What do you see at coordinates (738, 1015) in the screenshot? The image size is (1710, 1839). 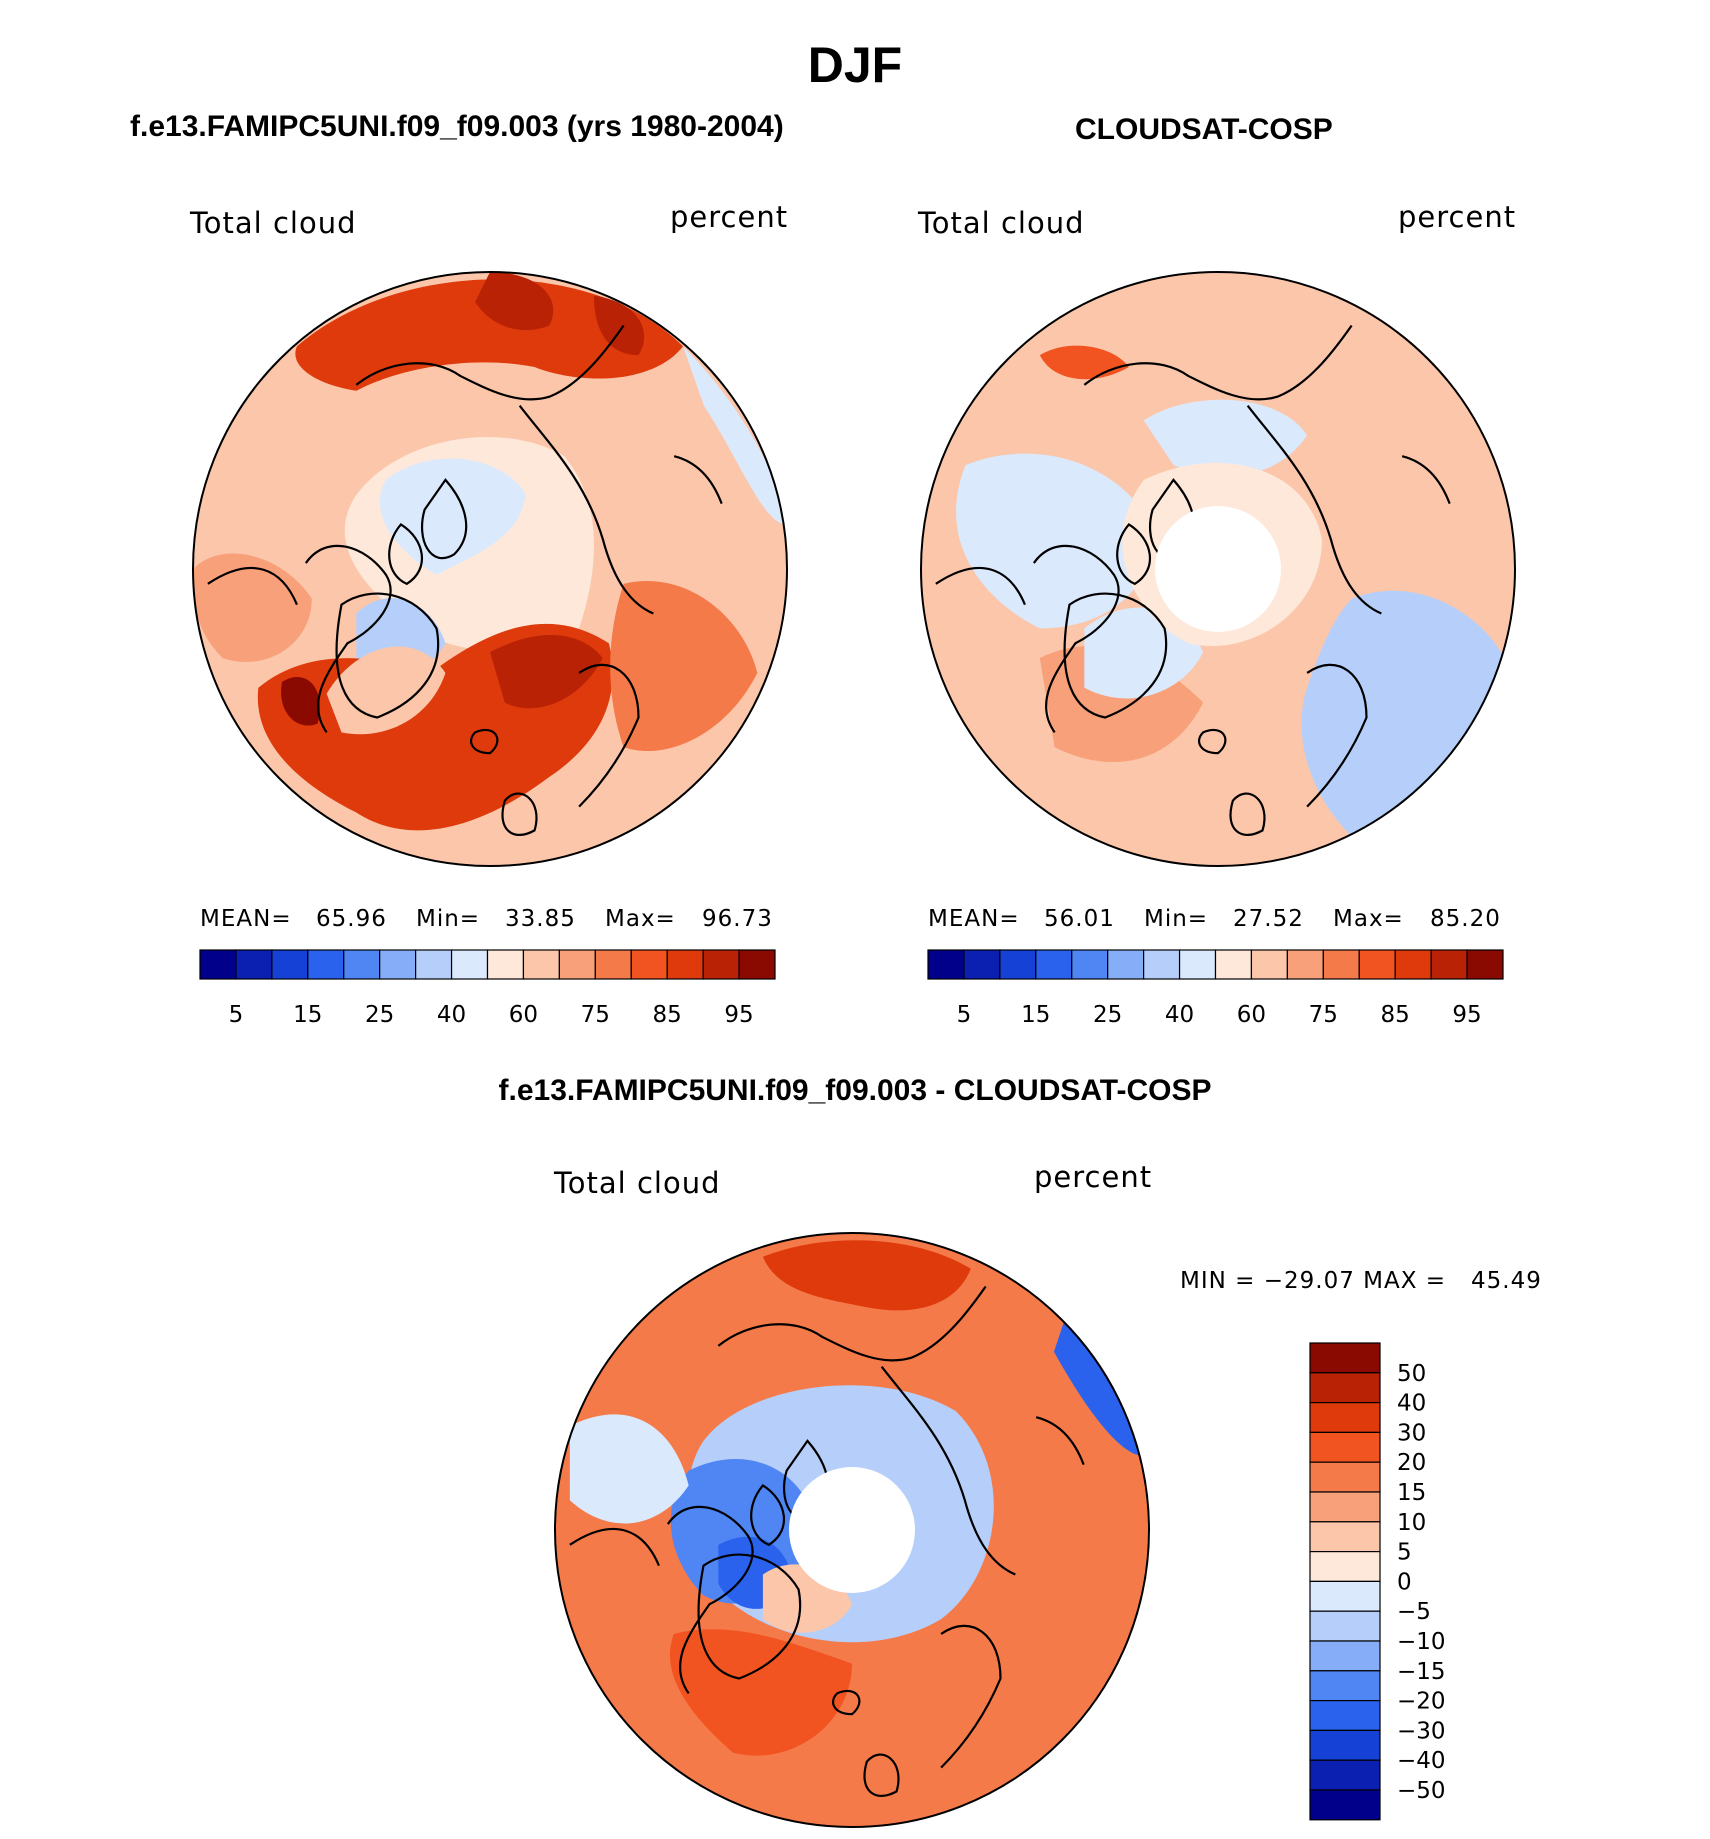 I see `colorbar-tick-label: 95` at bounding box center [738, 1015].